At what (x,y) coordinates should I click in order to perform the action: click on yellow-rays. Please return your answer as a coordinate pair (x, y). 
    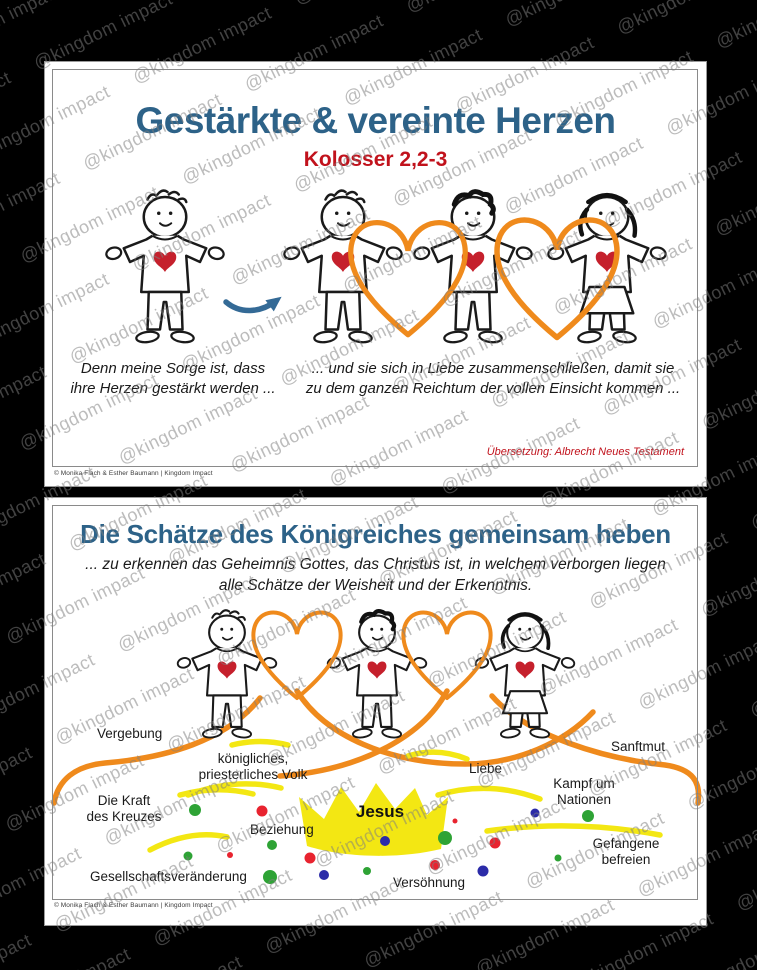
    Looking at the image, I should click on (405, 795).